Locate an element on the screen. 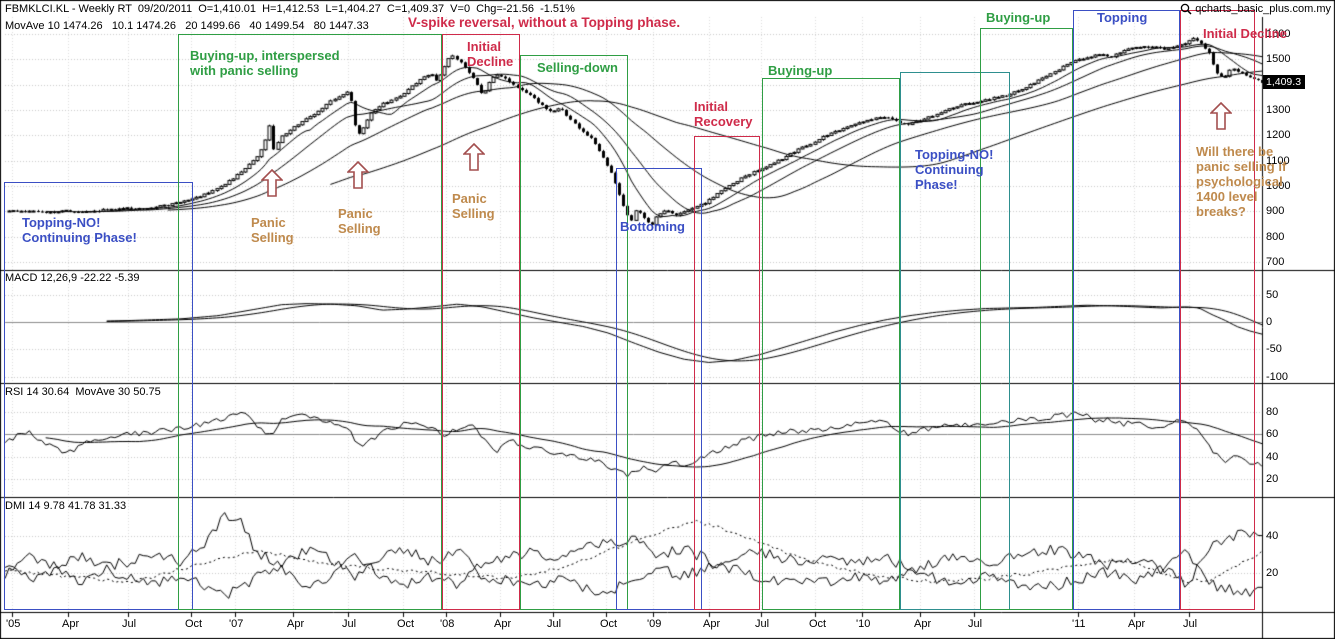 Image resolution: width=1335 pixels, height=639 pixels. watermark-text: qcharts_basic_plus.com.my is located at coordinates (1263, 9).